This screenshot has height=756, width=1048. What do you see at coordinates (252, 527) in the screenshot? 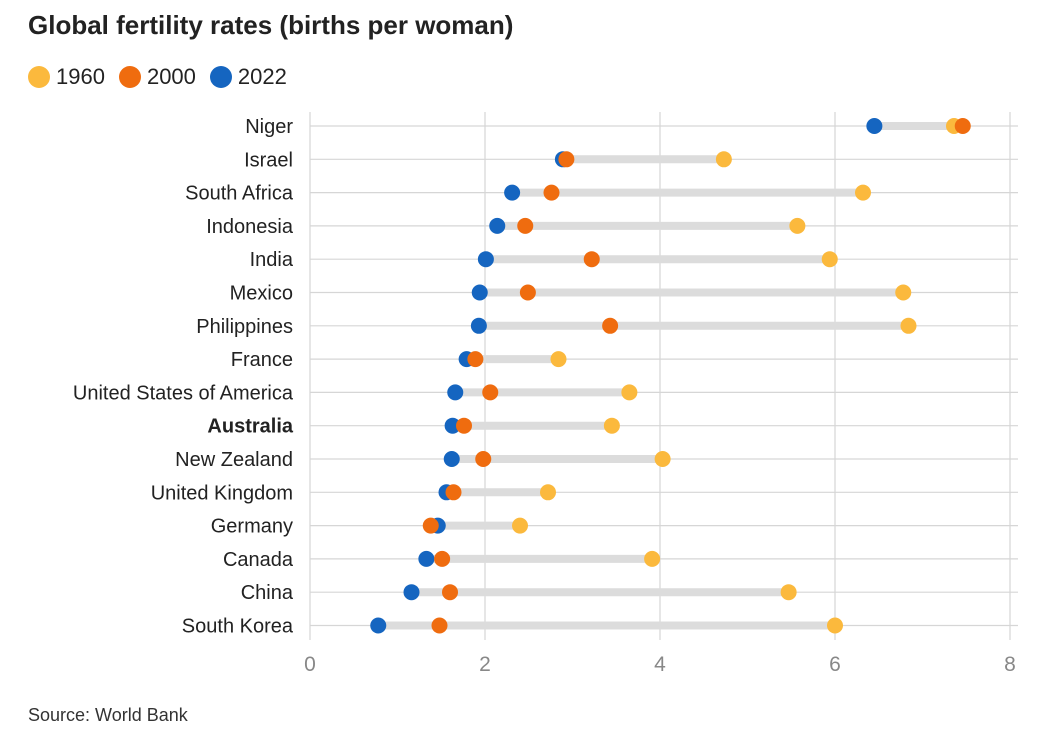
I see `category-label: Germany` at bounding box center [252, 527].